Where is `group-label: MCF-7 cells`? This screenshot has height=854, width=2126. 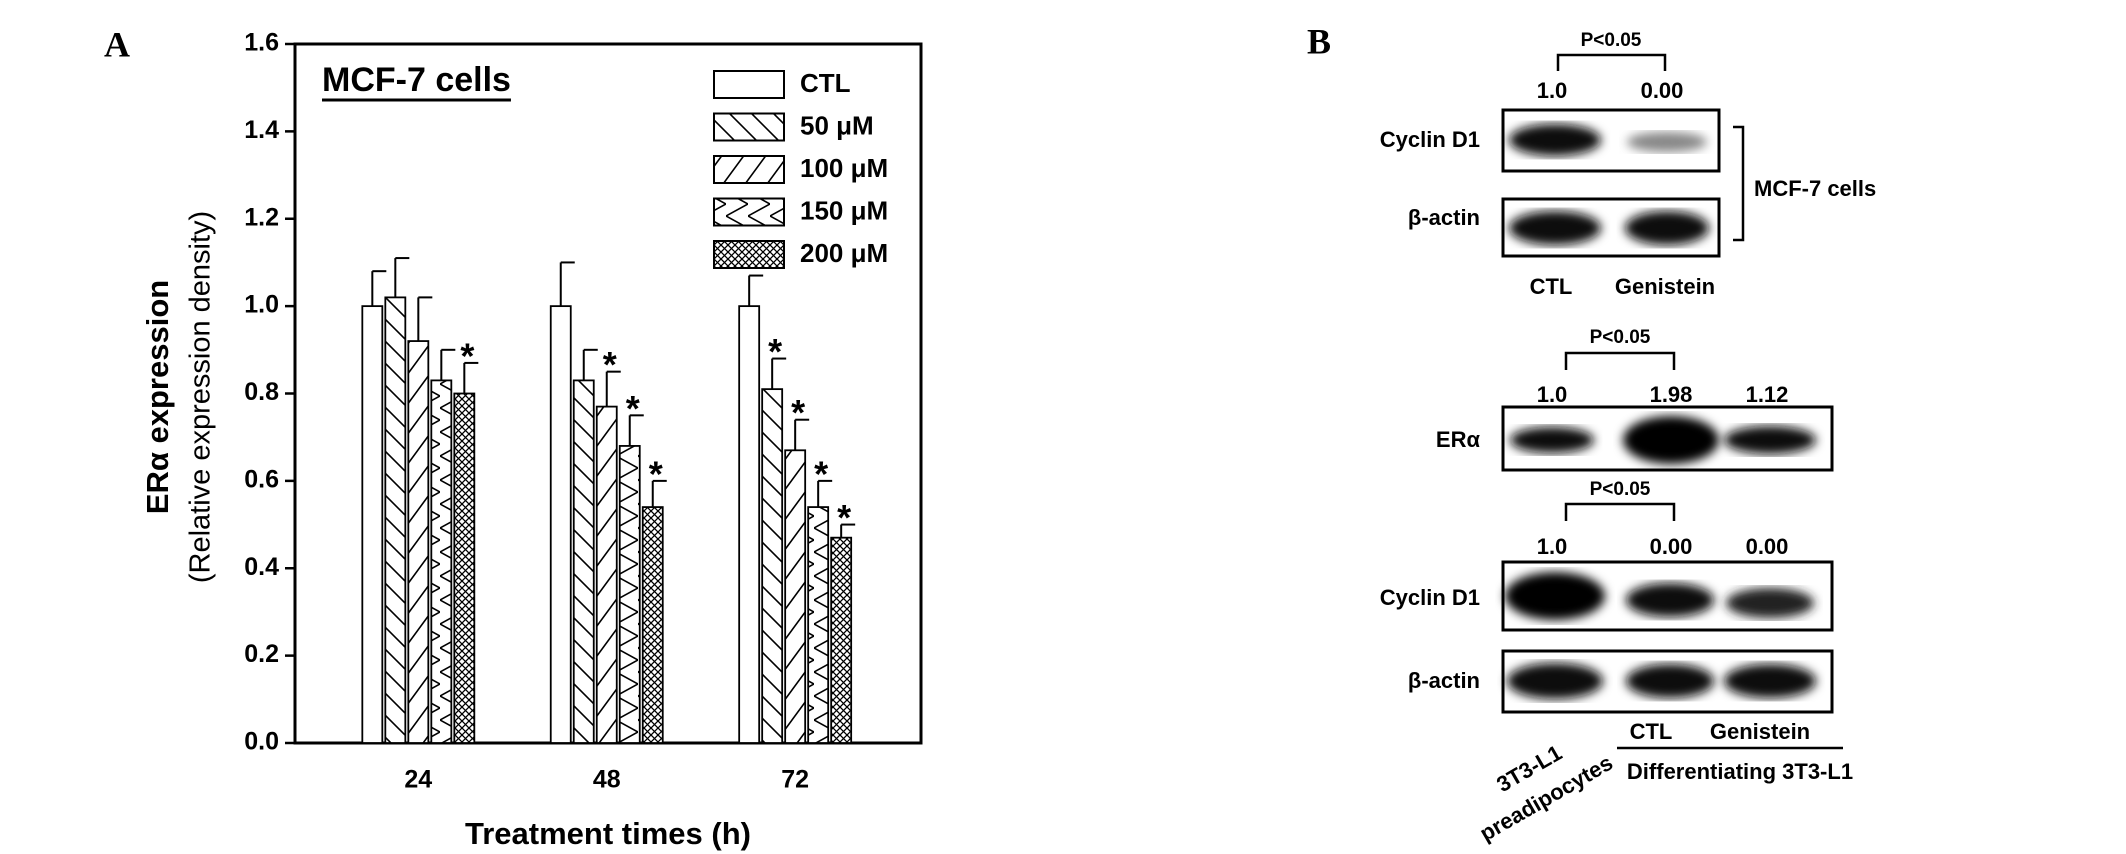
group-label: MCF-7 cells is located at coordinates (1815, 188).